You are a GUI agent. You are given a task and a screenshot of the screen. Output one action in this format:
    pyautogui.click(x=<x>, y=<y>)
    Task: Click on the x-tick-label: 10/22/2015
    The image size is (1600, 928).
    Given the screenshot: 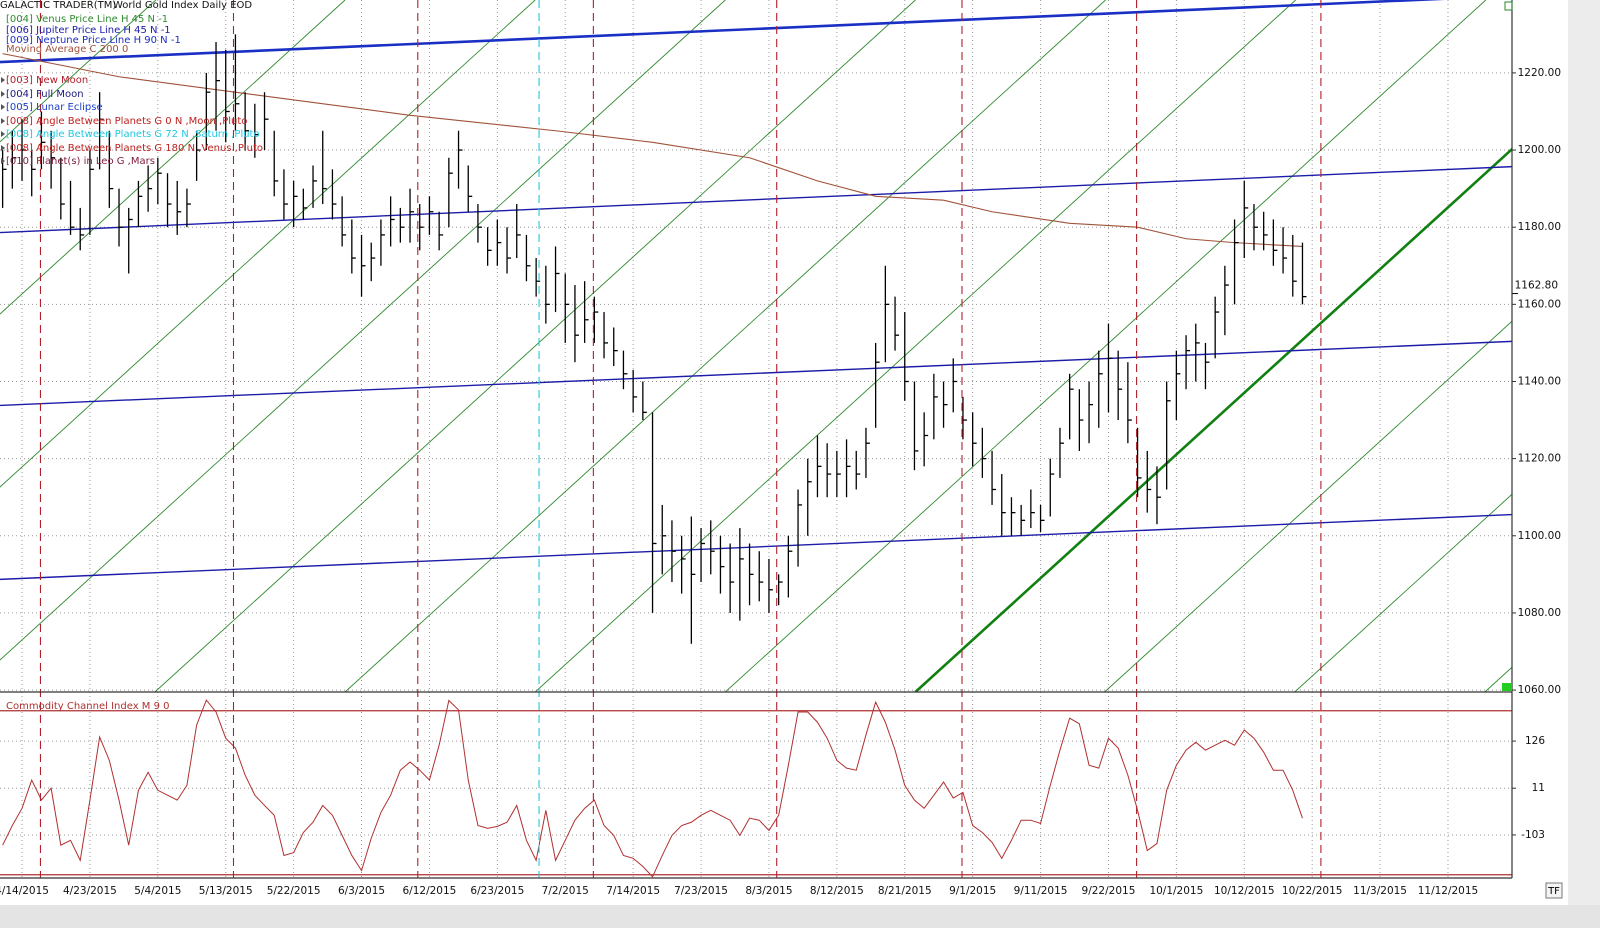 What is the action you would take?
    pyautogui.click(x=1312, y=891)
    